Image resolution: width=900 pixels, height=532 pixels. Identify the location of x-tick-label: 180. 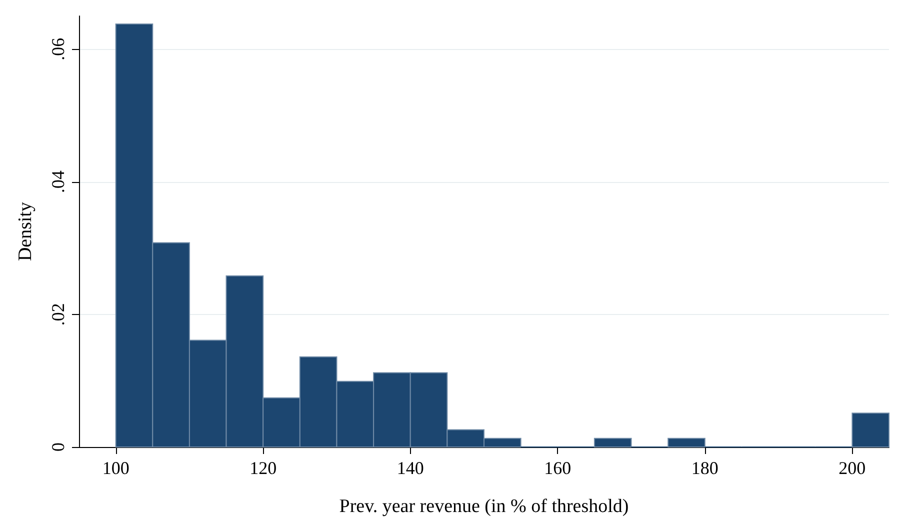
(704, 468).